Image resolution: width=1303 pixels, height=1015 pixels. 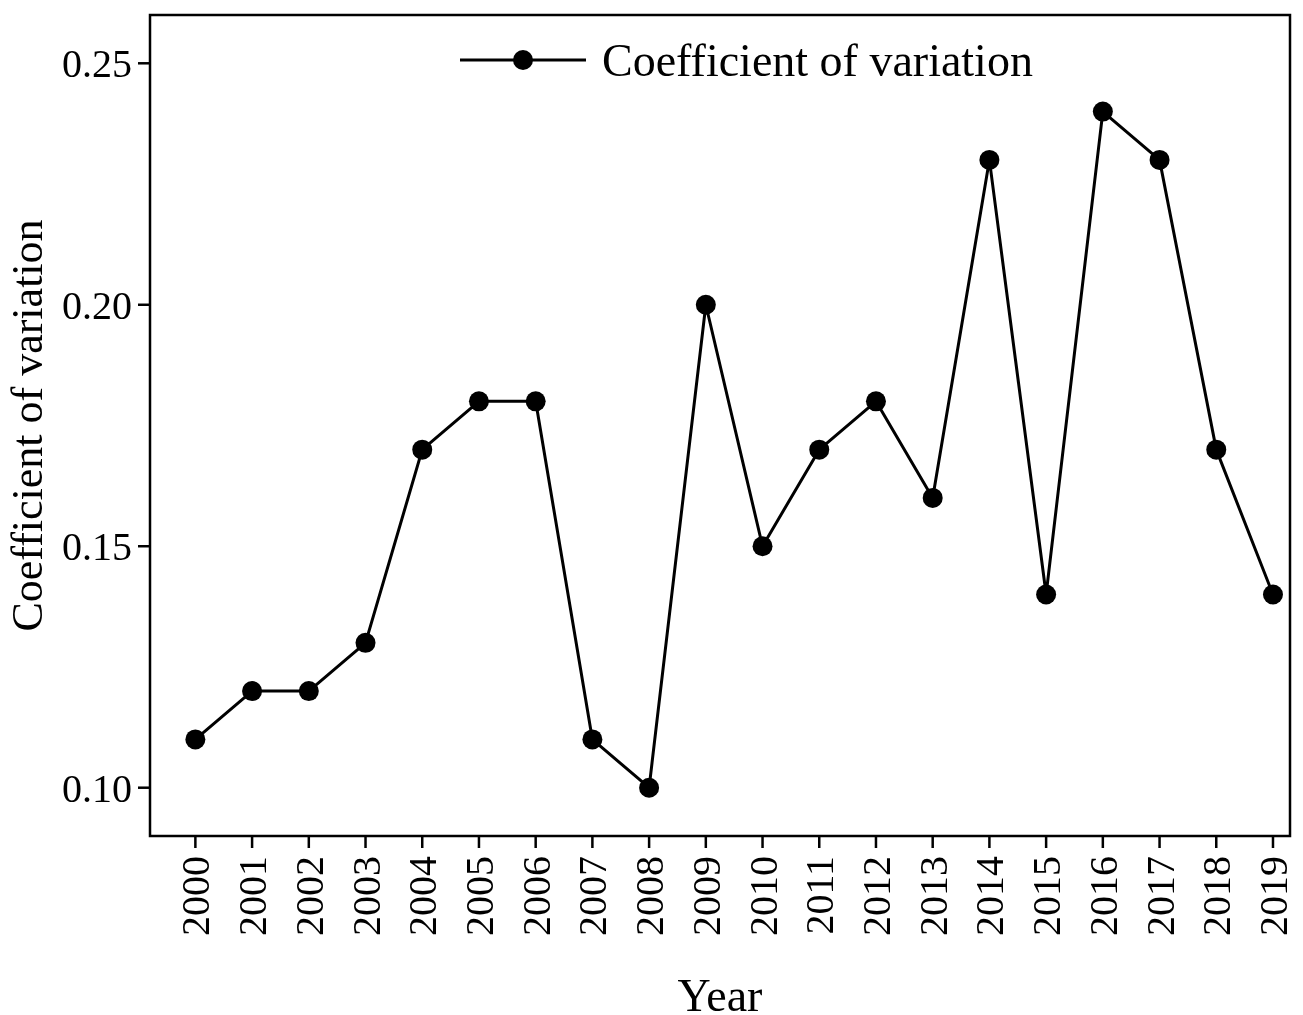 What do you see at coordinates (593, 896) in the screenshot?
I see `x-tick-label: 2007` at bounding box center [593, 896].